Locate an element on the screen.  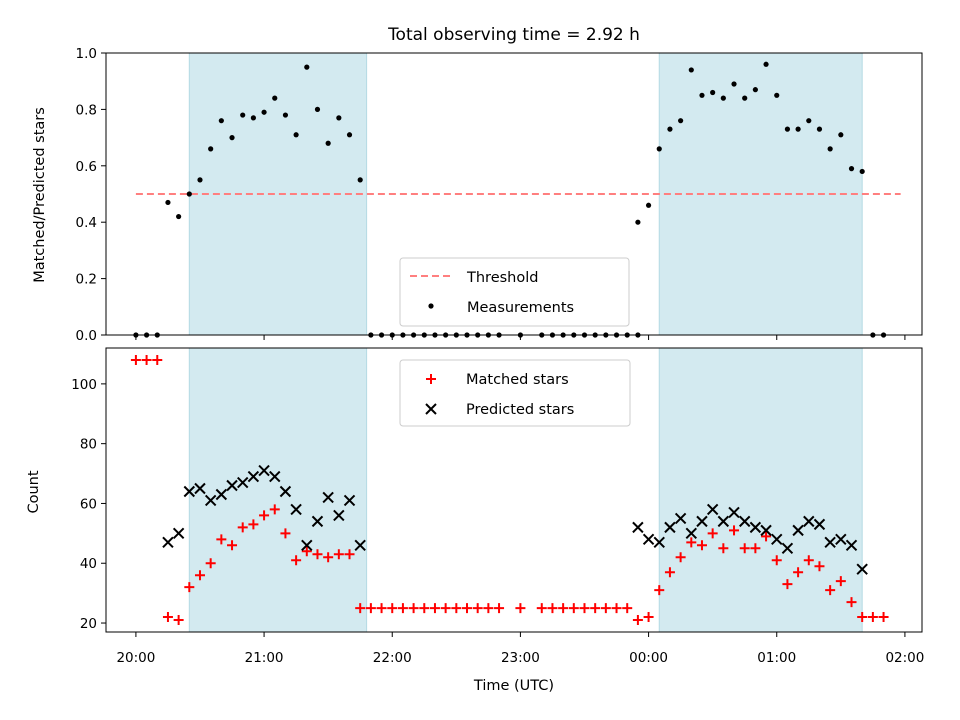
y-tick-label: 80 is located at coordinates (88, 445).